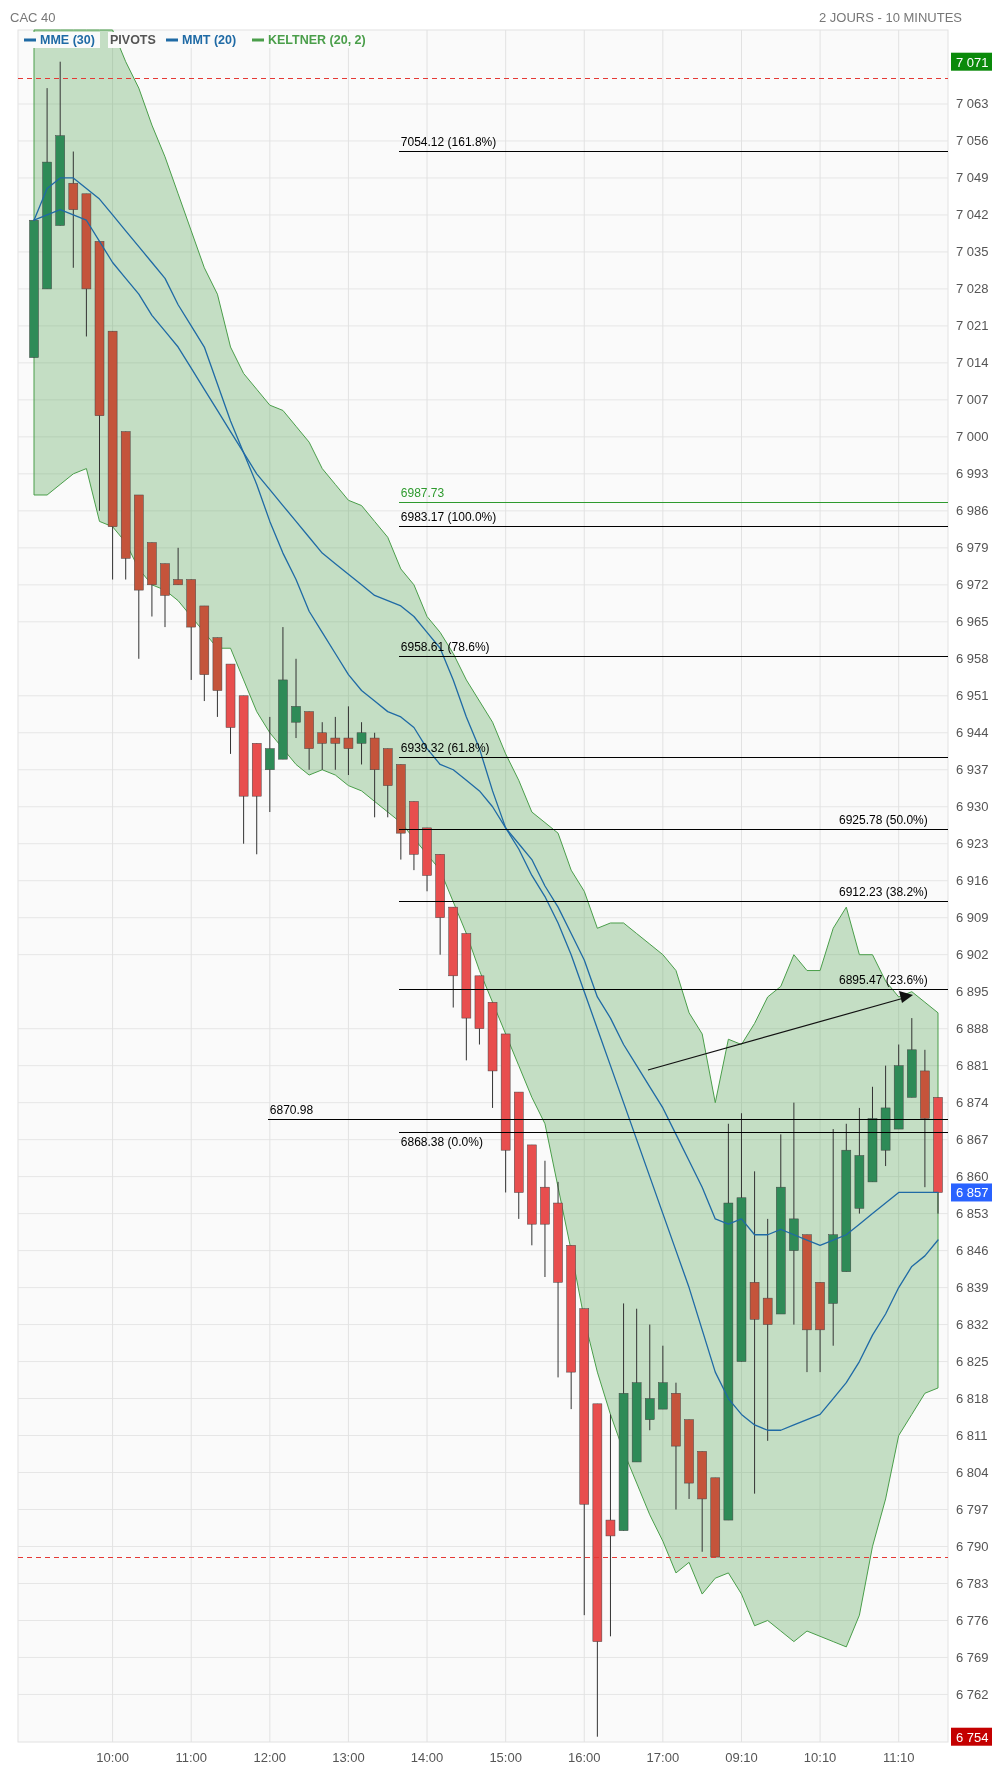  I want to click on y-tick-label: 6 958, so click(972, 659).